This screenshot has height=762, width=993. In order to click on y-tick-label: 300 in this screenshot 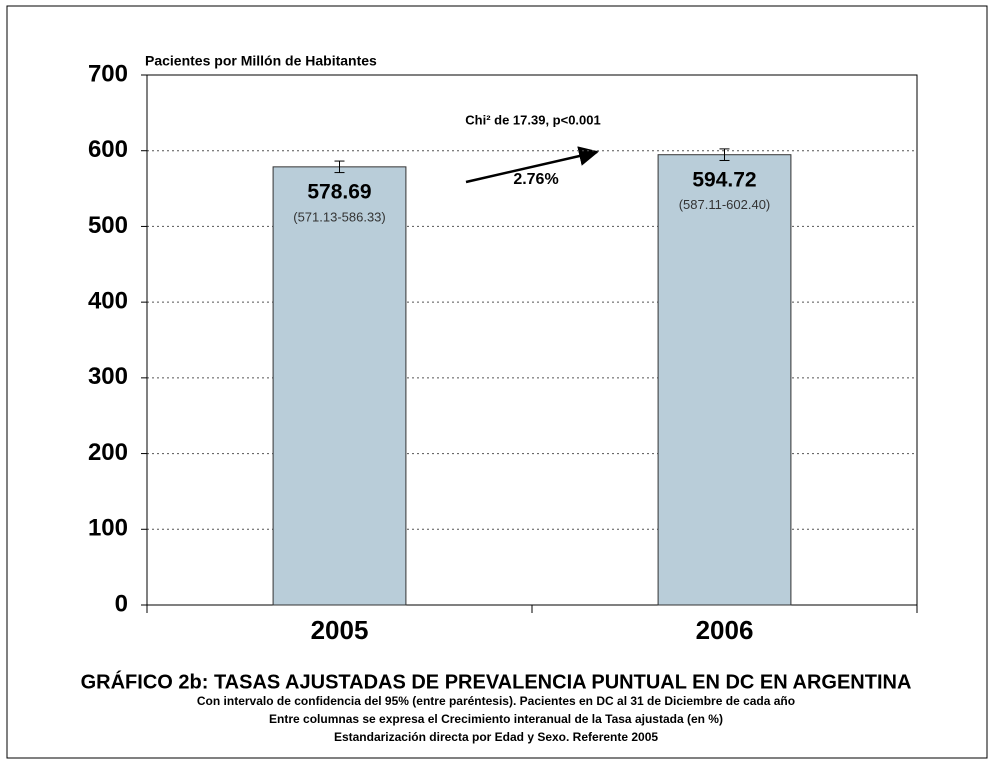, I will do `click(108, 376)`.